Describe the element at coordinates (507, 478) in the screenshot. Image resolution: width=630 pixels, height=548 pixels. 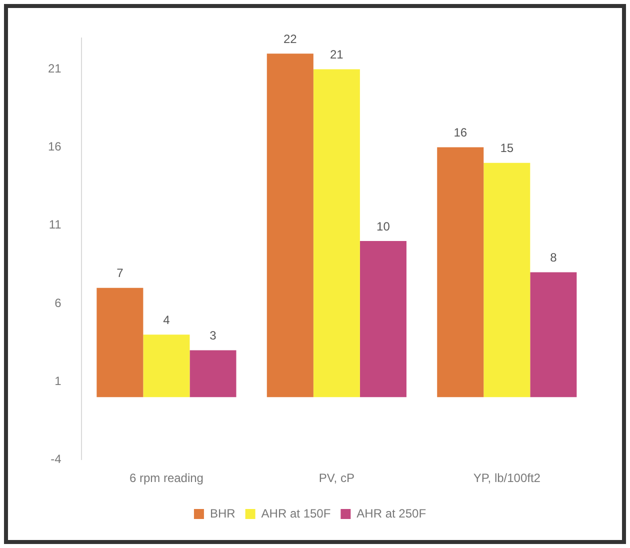
I see `x-tick-label: YP, lb/100ft2` at that location.